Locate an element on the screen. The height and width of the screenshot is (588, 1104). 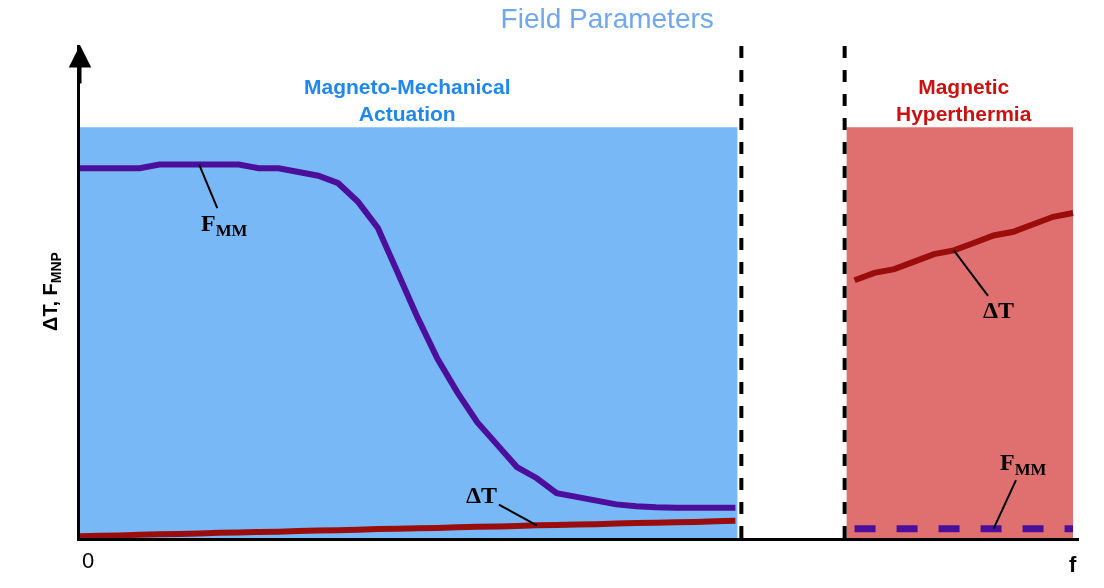
chart-title: Field Parameters is located at coordinates (607, 19).